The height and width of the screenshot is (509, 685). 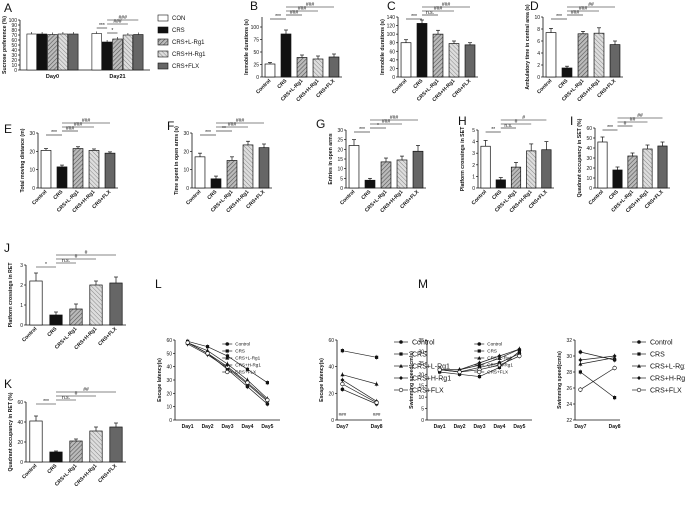 What do you see at coordinates (160, 380) in the screenshot?
I see `y-axis-label: Escape latency(s)` at bounding box center [160, 380].